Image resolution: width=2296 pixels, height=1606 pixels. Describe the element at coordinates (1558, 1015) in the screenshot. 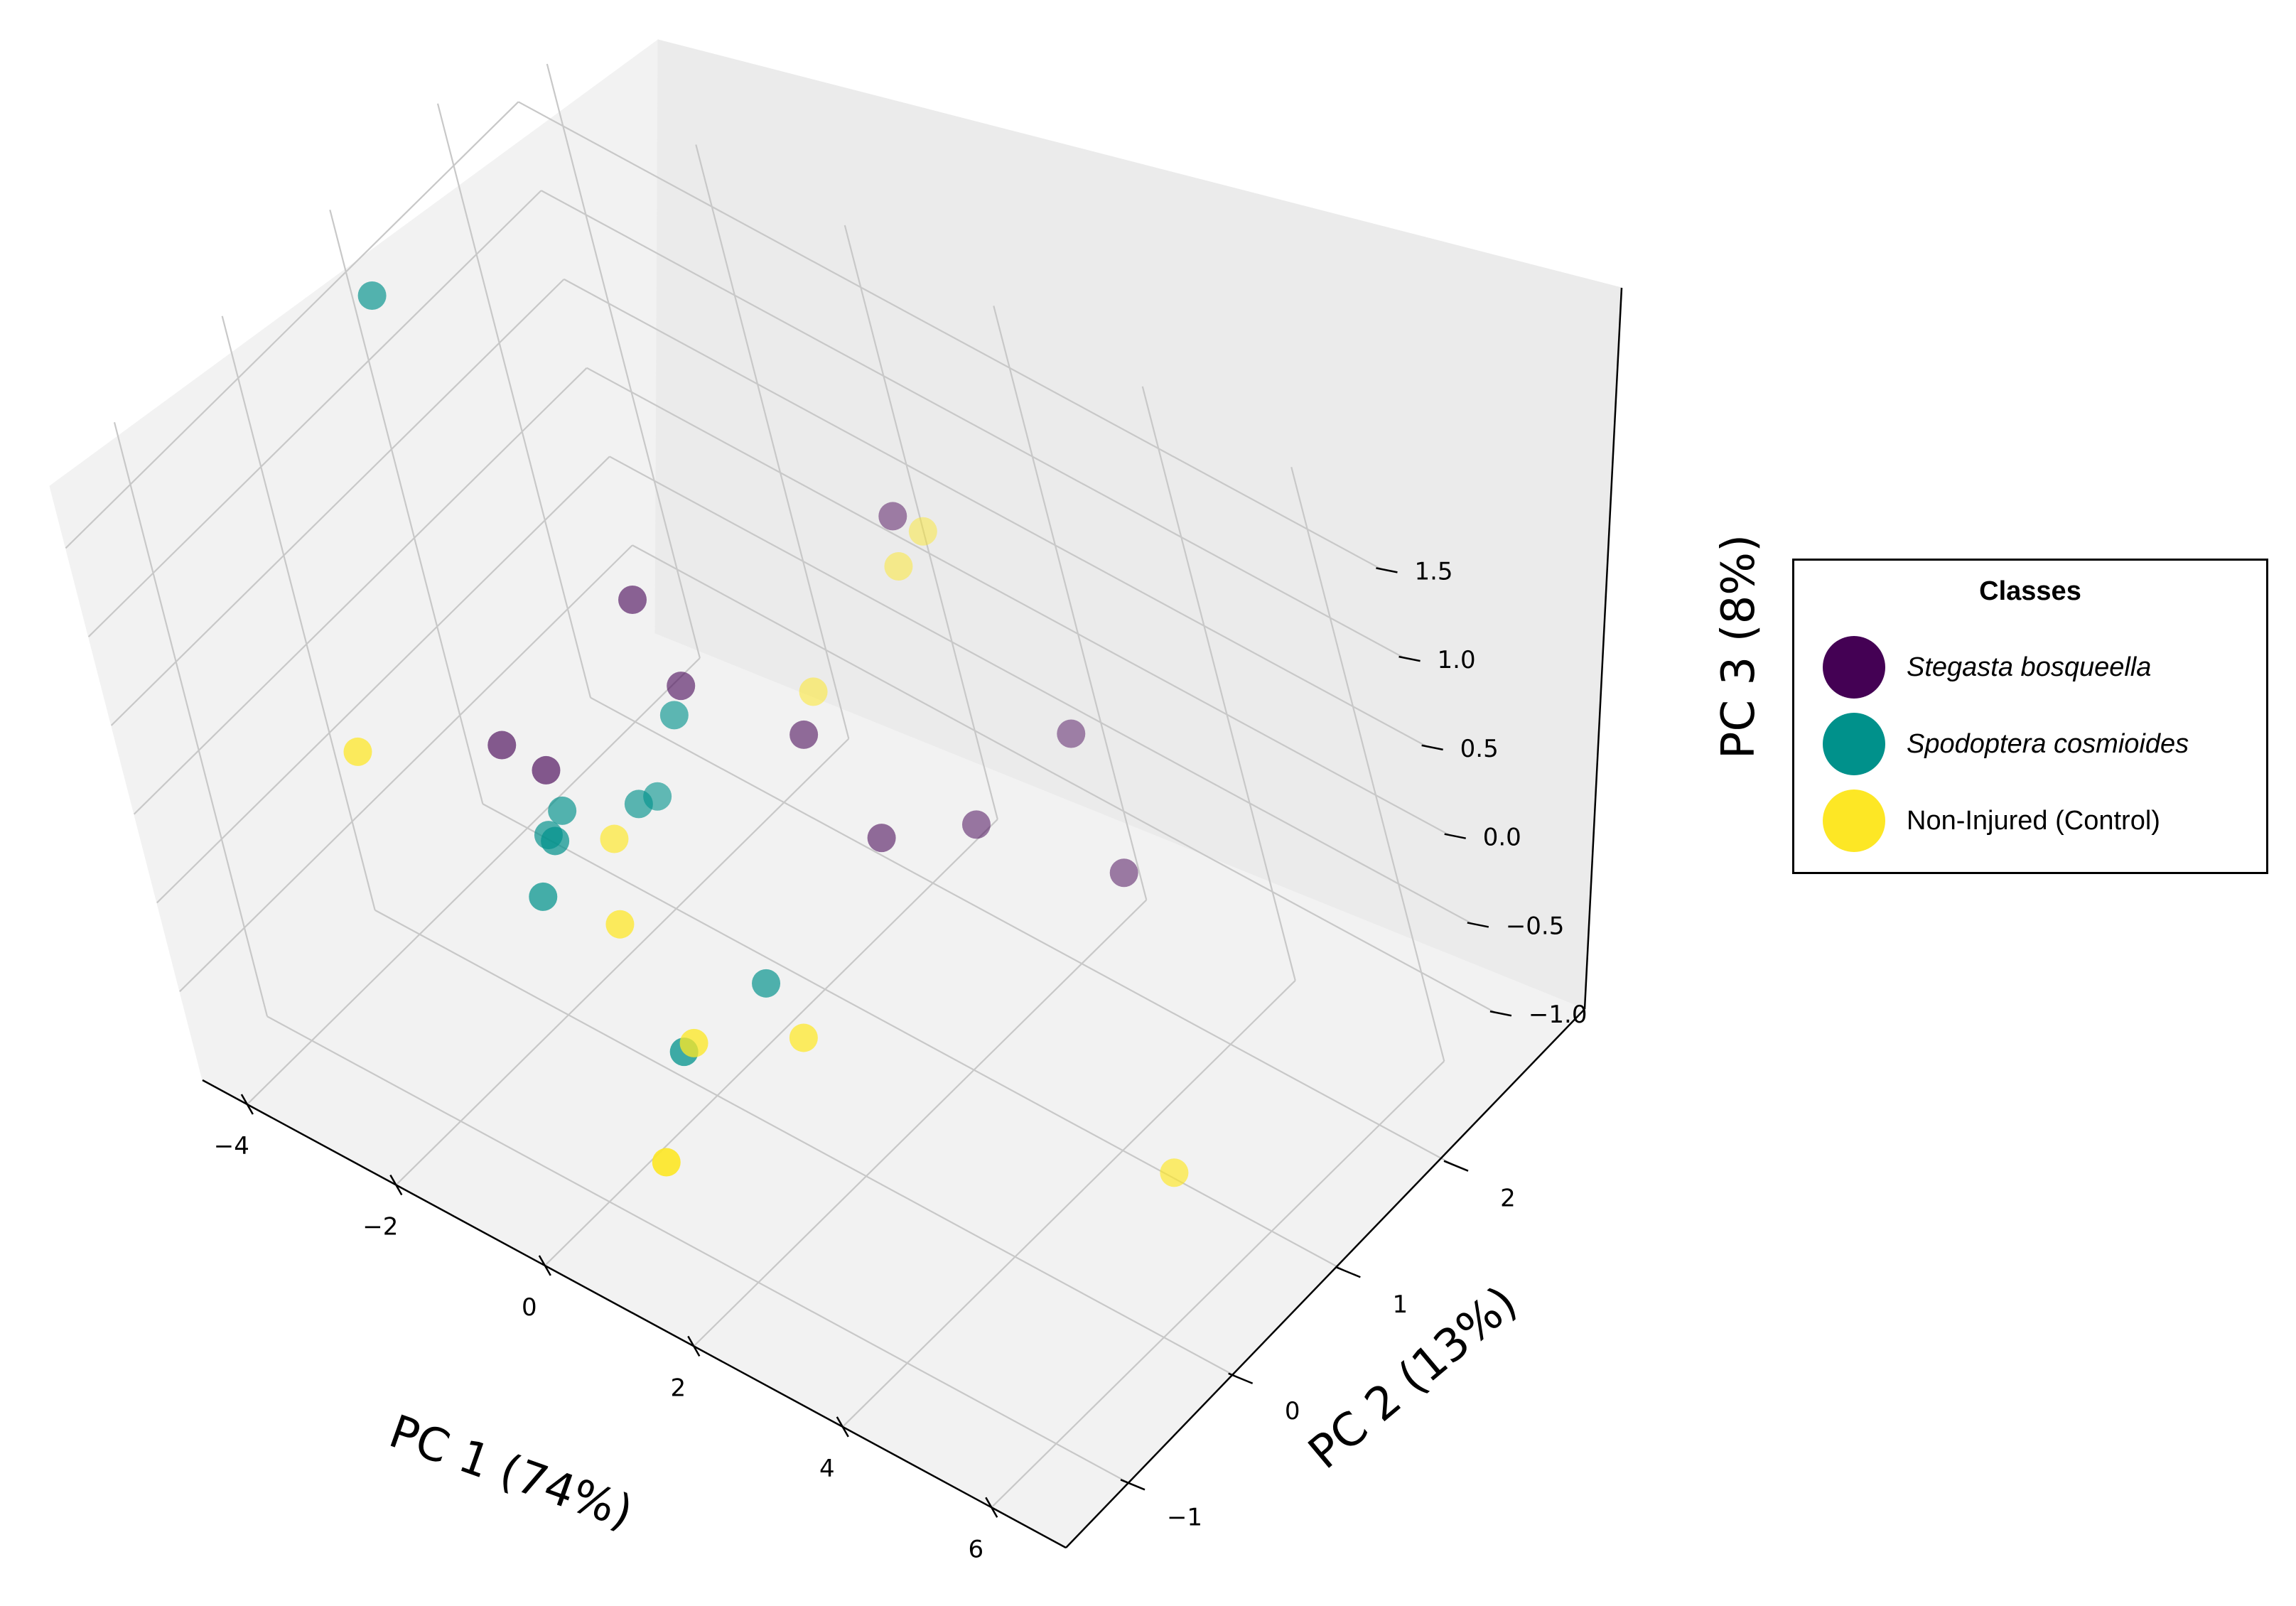

I see `z-tick-label: −1.0` at that location.